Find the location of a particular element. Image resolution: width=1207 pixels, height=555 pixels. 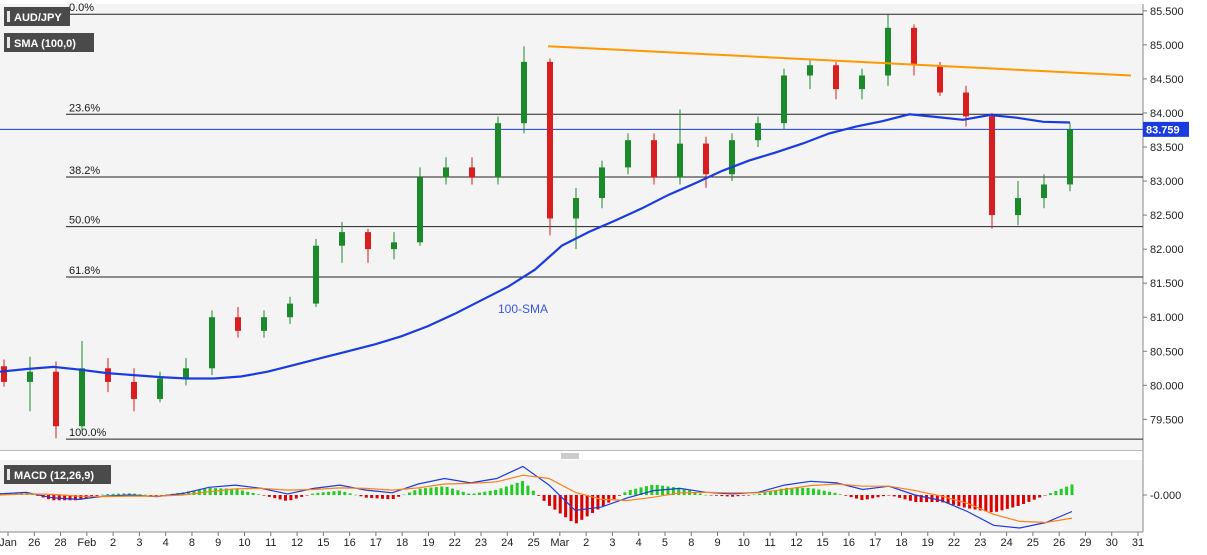

time-tick-label: 26 is located at coordinates (34, 543).